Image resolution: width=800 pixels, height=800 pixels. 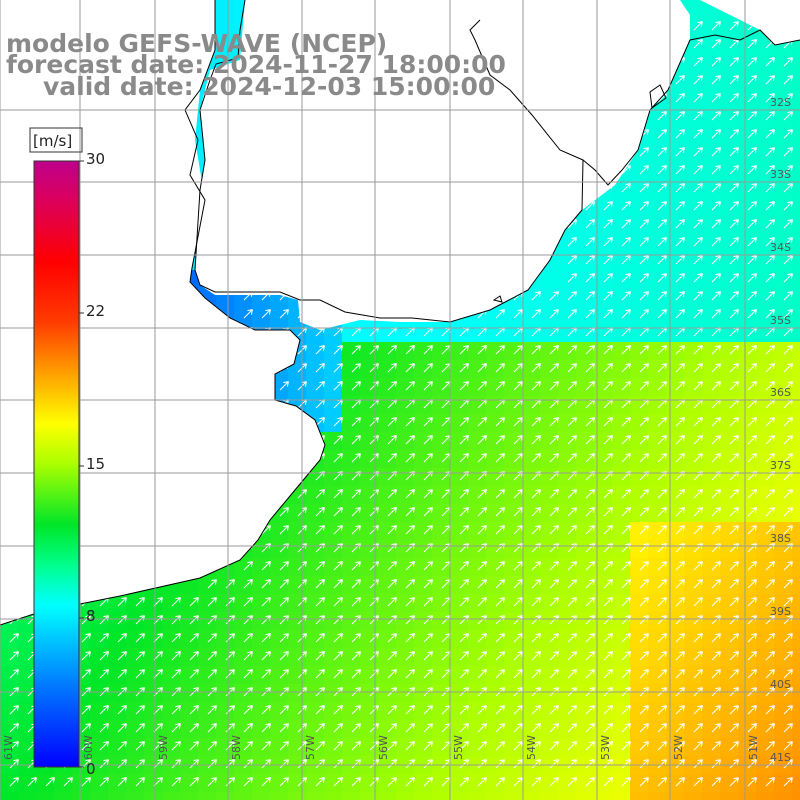 I want to click on lon-label: 52W, so click(x=678, y=747).